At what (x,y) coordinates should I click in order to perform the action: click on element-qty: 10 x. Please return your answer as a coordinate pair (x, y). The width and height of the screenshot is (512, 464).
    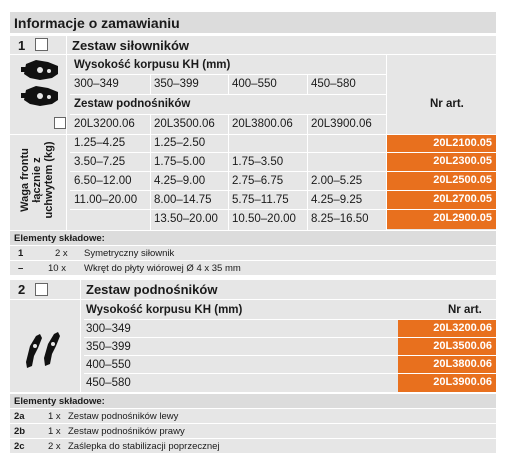
    Looking at the image, I should click on (57, 268).